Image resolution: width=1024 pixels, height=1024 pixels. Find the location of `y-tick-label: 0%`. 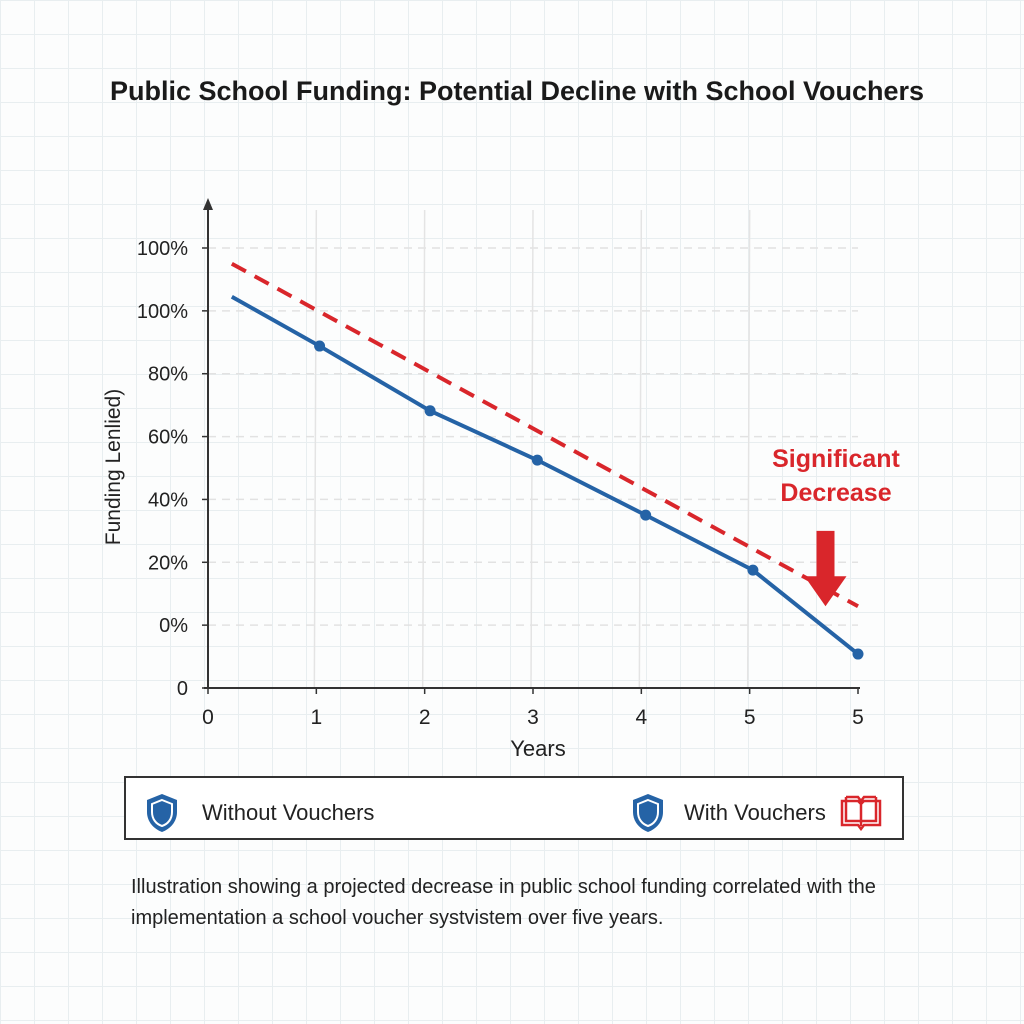

y-tick-label: 0% is located at coordinates (173, 626).